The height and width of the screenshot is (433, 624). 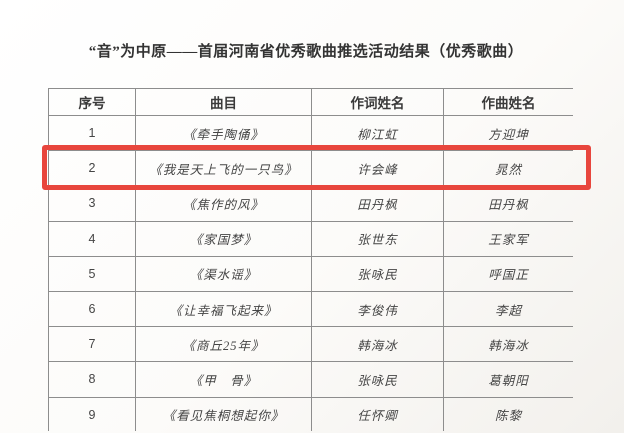 What do you see at coordinates (223, 273) in the screenshot?
I see `cell-song-title: 《渠水谣》` at bounding box center [223, 273].